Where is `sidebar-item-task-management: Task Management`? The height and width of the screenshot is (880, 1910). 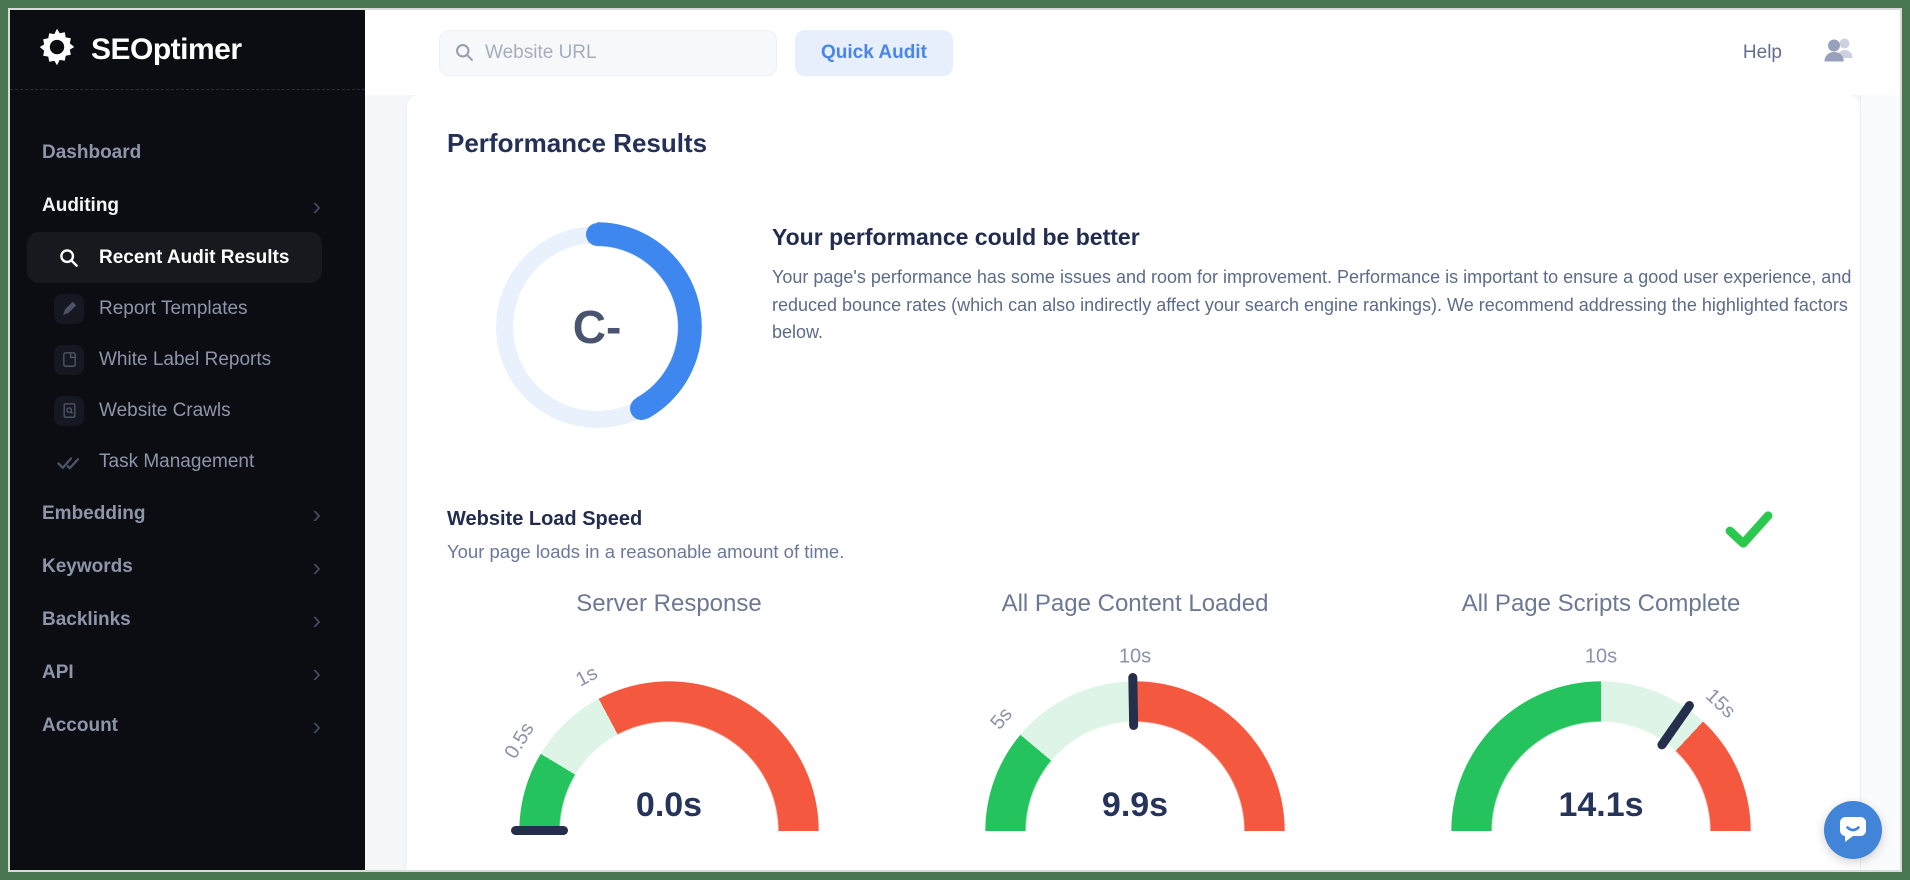
sidebar-item-task-management: Task Management is located at coordinates (174, 461).